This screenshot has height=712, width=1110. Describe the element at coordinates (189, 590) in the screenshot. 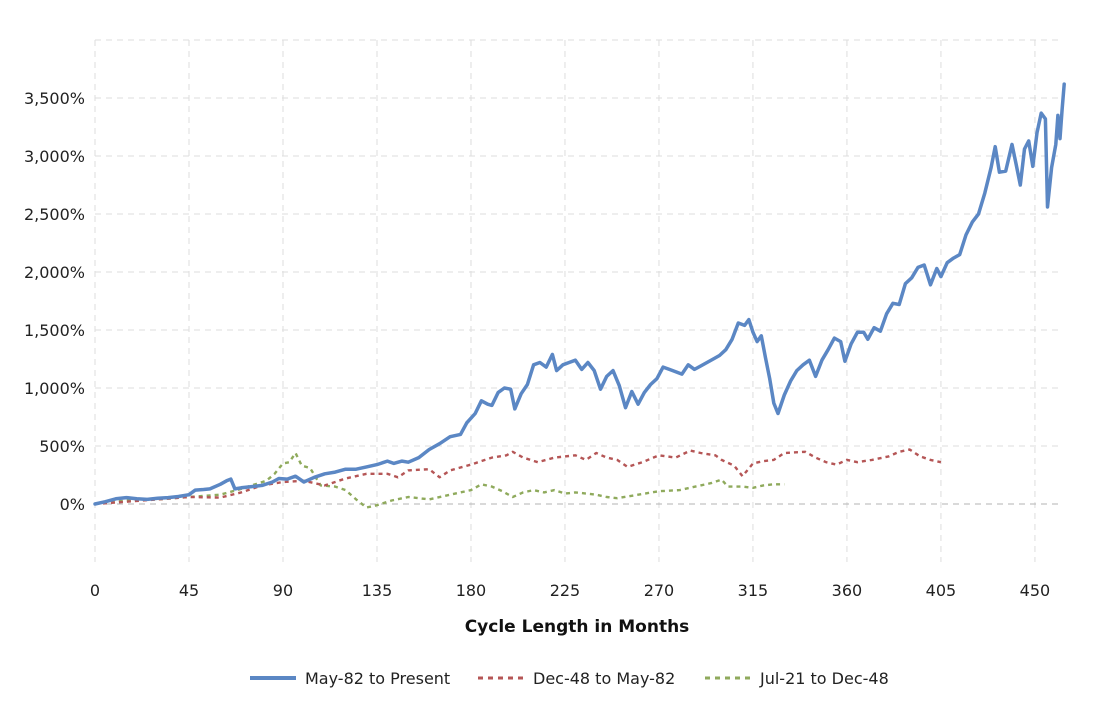

I see `x-tick-label: 45` at that location.